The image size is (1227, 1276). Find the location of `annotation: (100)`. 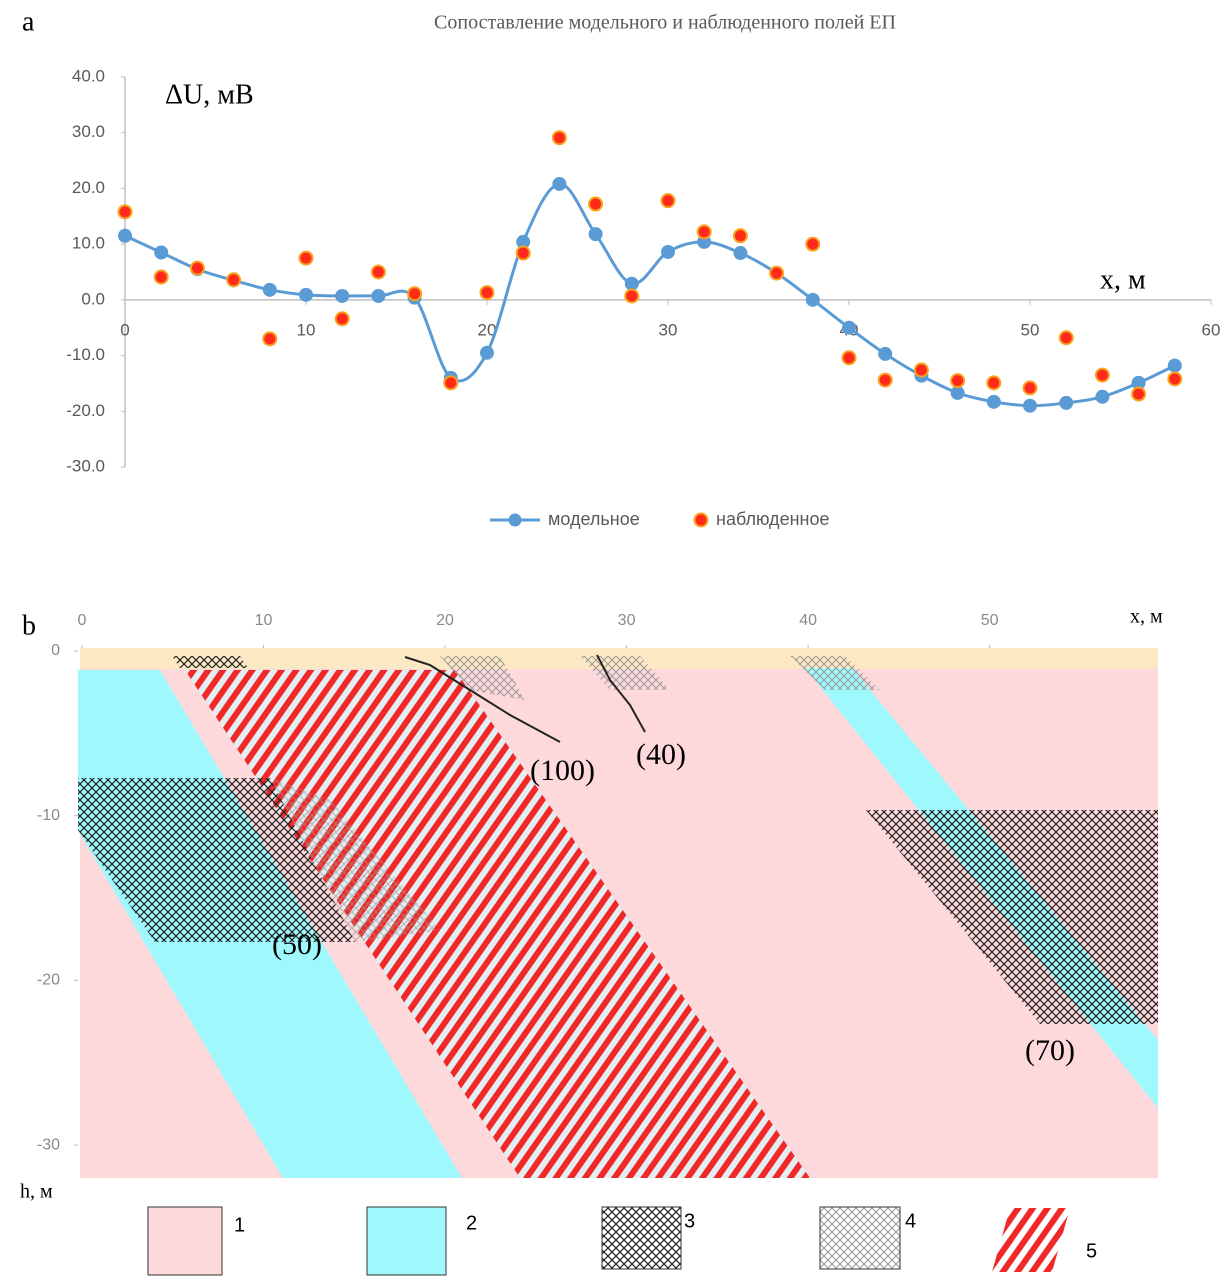

annotation: (100) is located at coordinates (562, 770).